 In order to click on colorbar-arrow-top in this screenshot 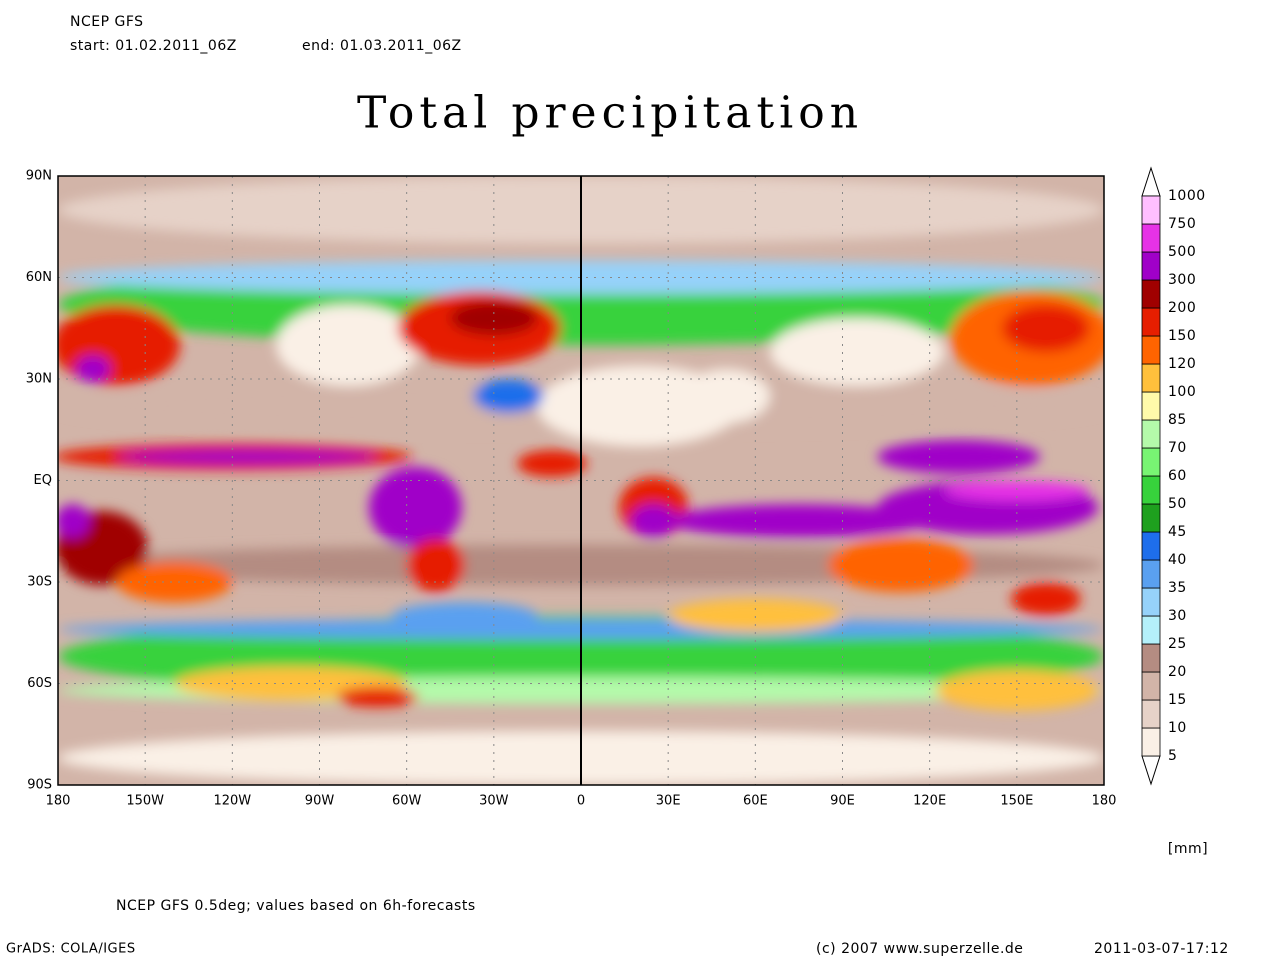, I will do `click(1151, 181)`.